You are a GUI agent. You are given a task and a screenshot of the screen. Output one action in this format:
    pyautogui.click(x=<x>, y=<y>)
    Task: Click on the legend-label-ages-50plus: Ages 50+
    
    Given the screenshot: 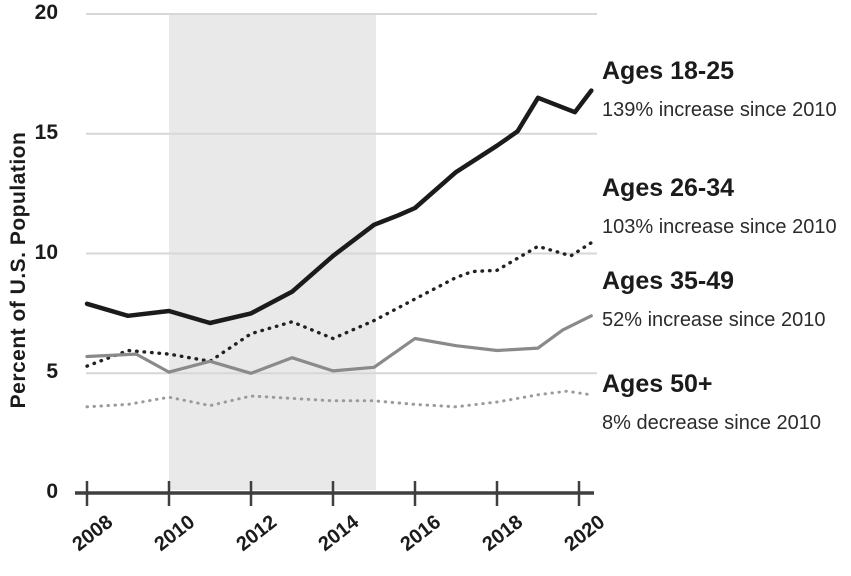 What is the action you would take?
    pyautogui.click(x=657, y=384)
    